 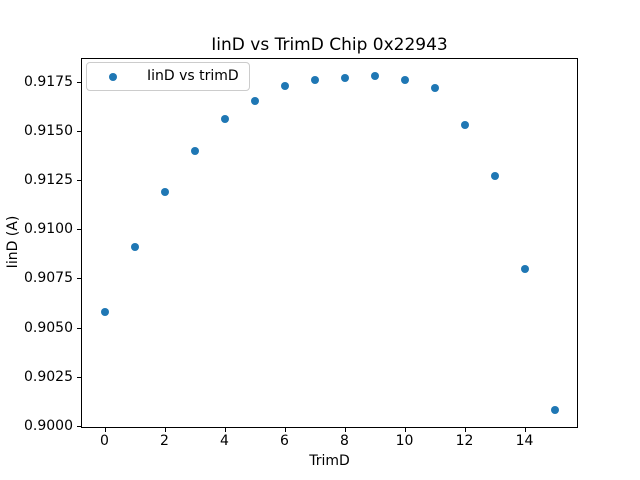 I want to click on chart-title: IinD vs TrimD Chip 0x22943, so click(x=329, y=45).